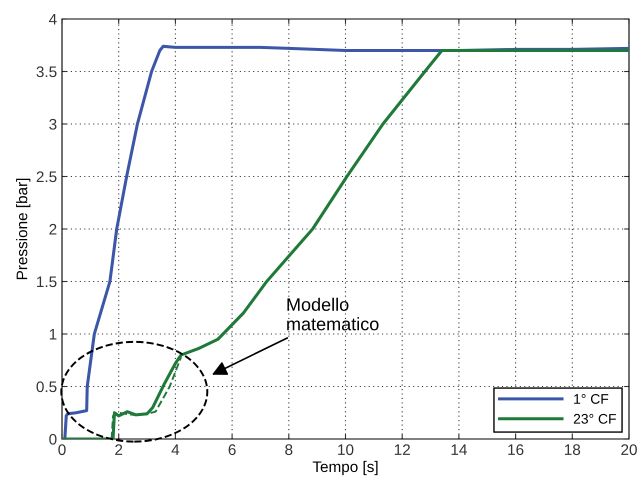 Image resolution: width=638 pixels, height=484 pixels. I want to click on x-tick-label: 20, so click(629, 450).